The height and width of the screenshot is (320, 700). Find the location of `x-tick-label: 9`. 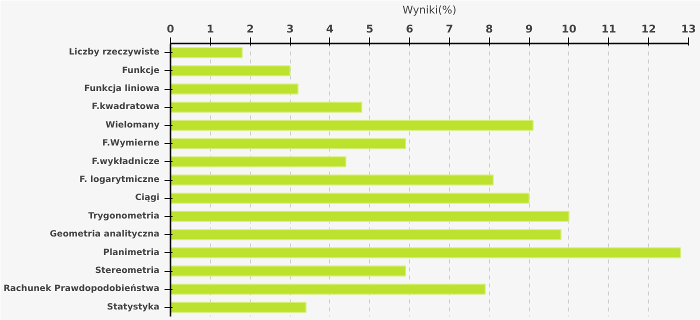

x-tick-label: 9 is located at coordinates (529, 29).